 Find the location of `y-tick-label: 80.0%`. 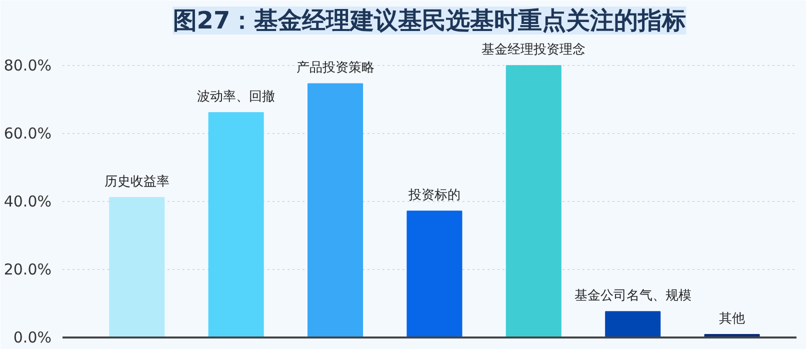

y-tick-label: 80.0% is located at coordinates (28, 65).